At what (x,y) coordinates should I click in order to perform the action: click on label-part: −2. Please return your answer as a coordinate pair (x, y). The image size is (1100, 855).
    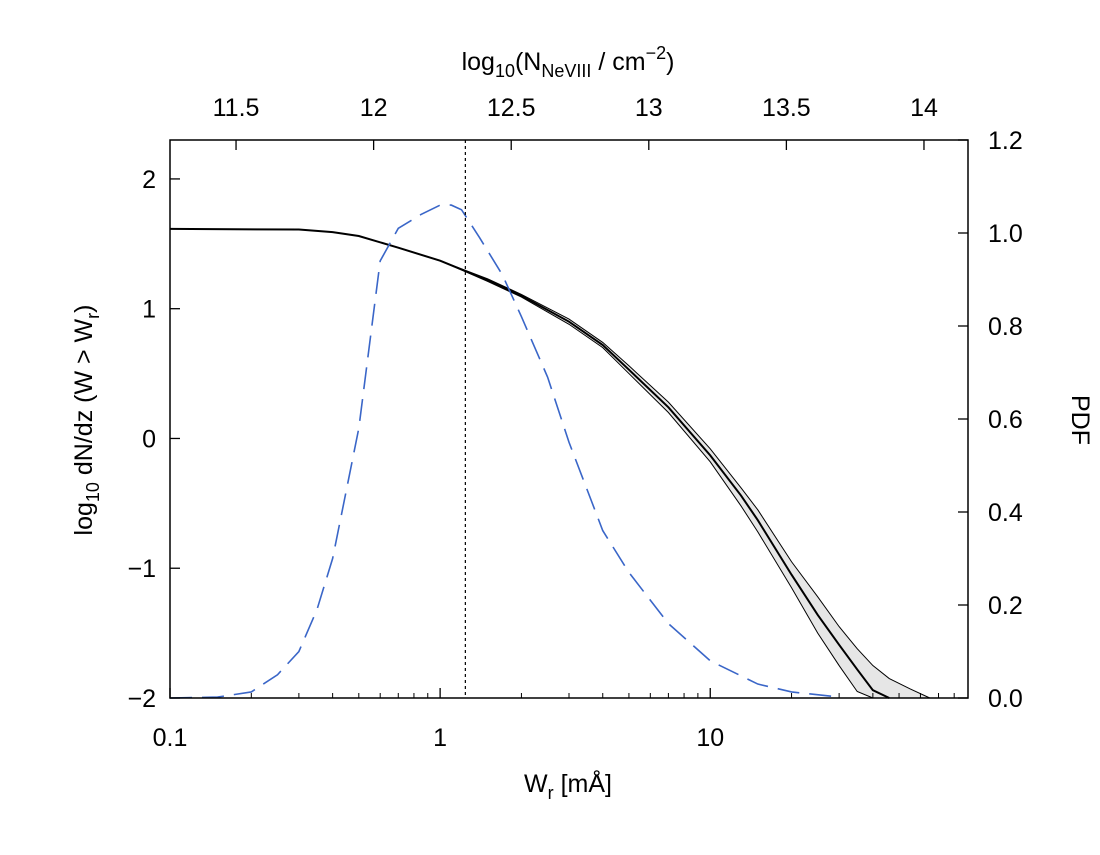
    Looking at the image, I should click on (656, 53).